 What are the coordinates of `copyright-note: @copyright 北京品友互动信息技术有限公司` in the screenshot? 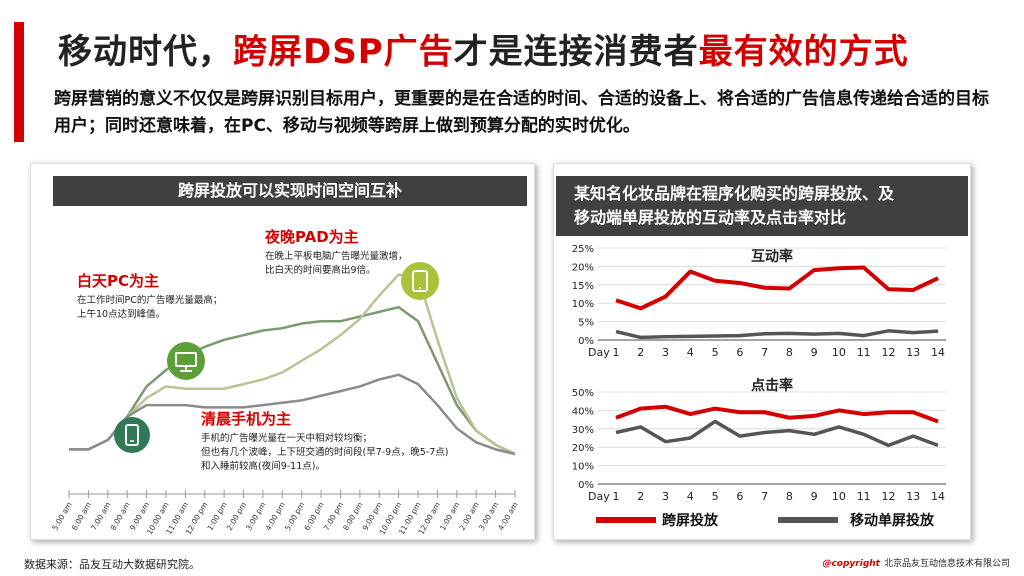 It's located at (916, 562).